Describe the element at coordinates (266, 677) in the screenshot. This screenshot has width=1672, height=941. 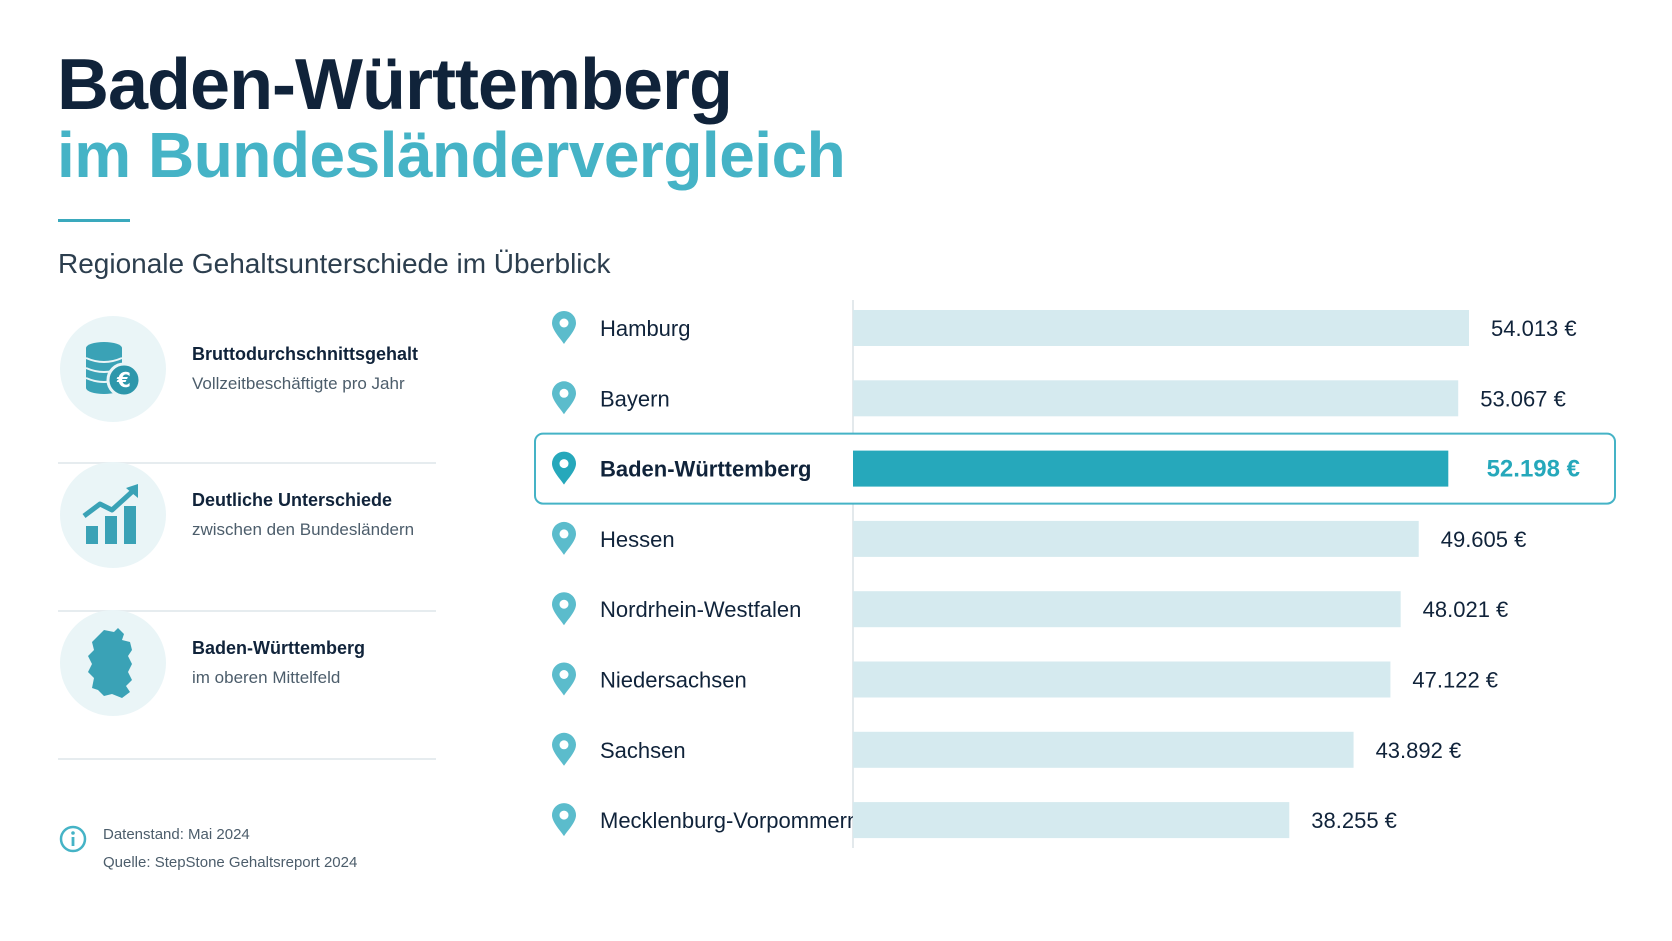
I see `feature-subtitle: im oberen Mittelfeld` at that location.